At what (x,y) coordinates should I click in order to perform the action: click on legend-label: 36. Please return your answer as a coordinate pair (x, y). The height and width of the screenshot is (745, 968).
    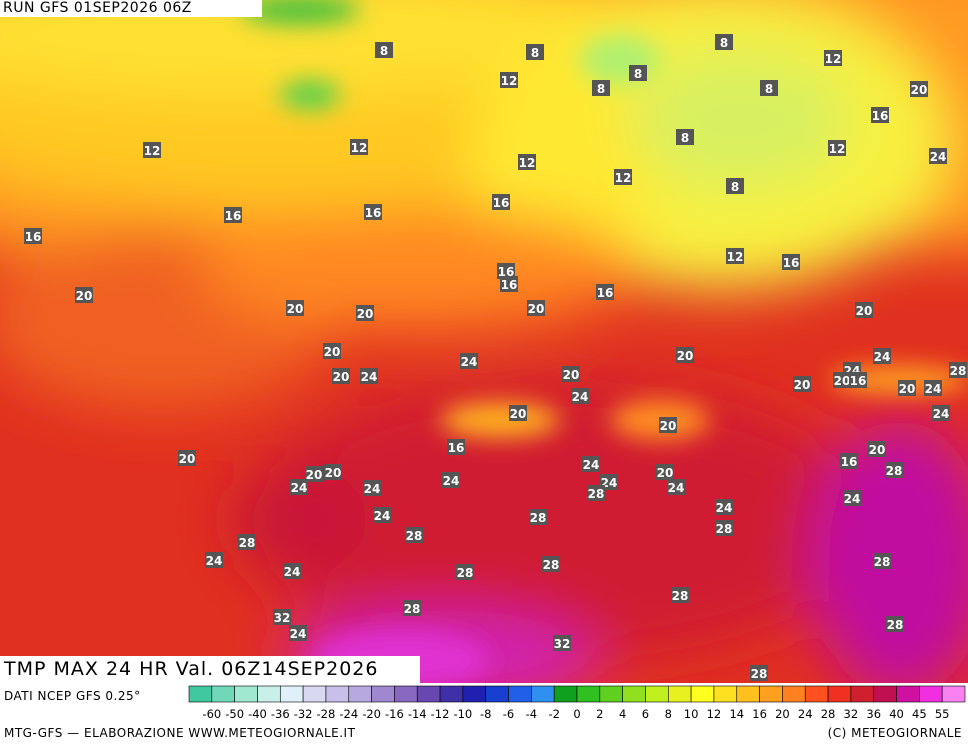
    Looking at the image, I should click on (873, 714).